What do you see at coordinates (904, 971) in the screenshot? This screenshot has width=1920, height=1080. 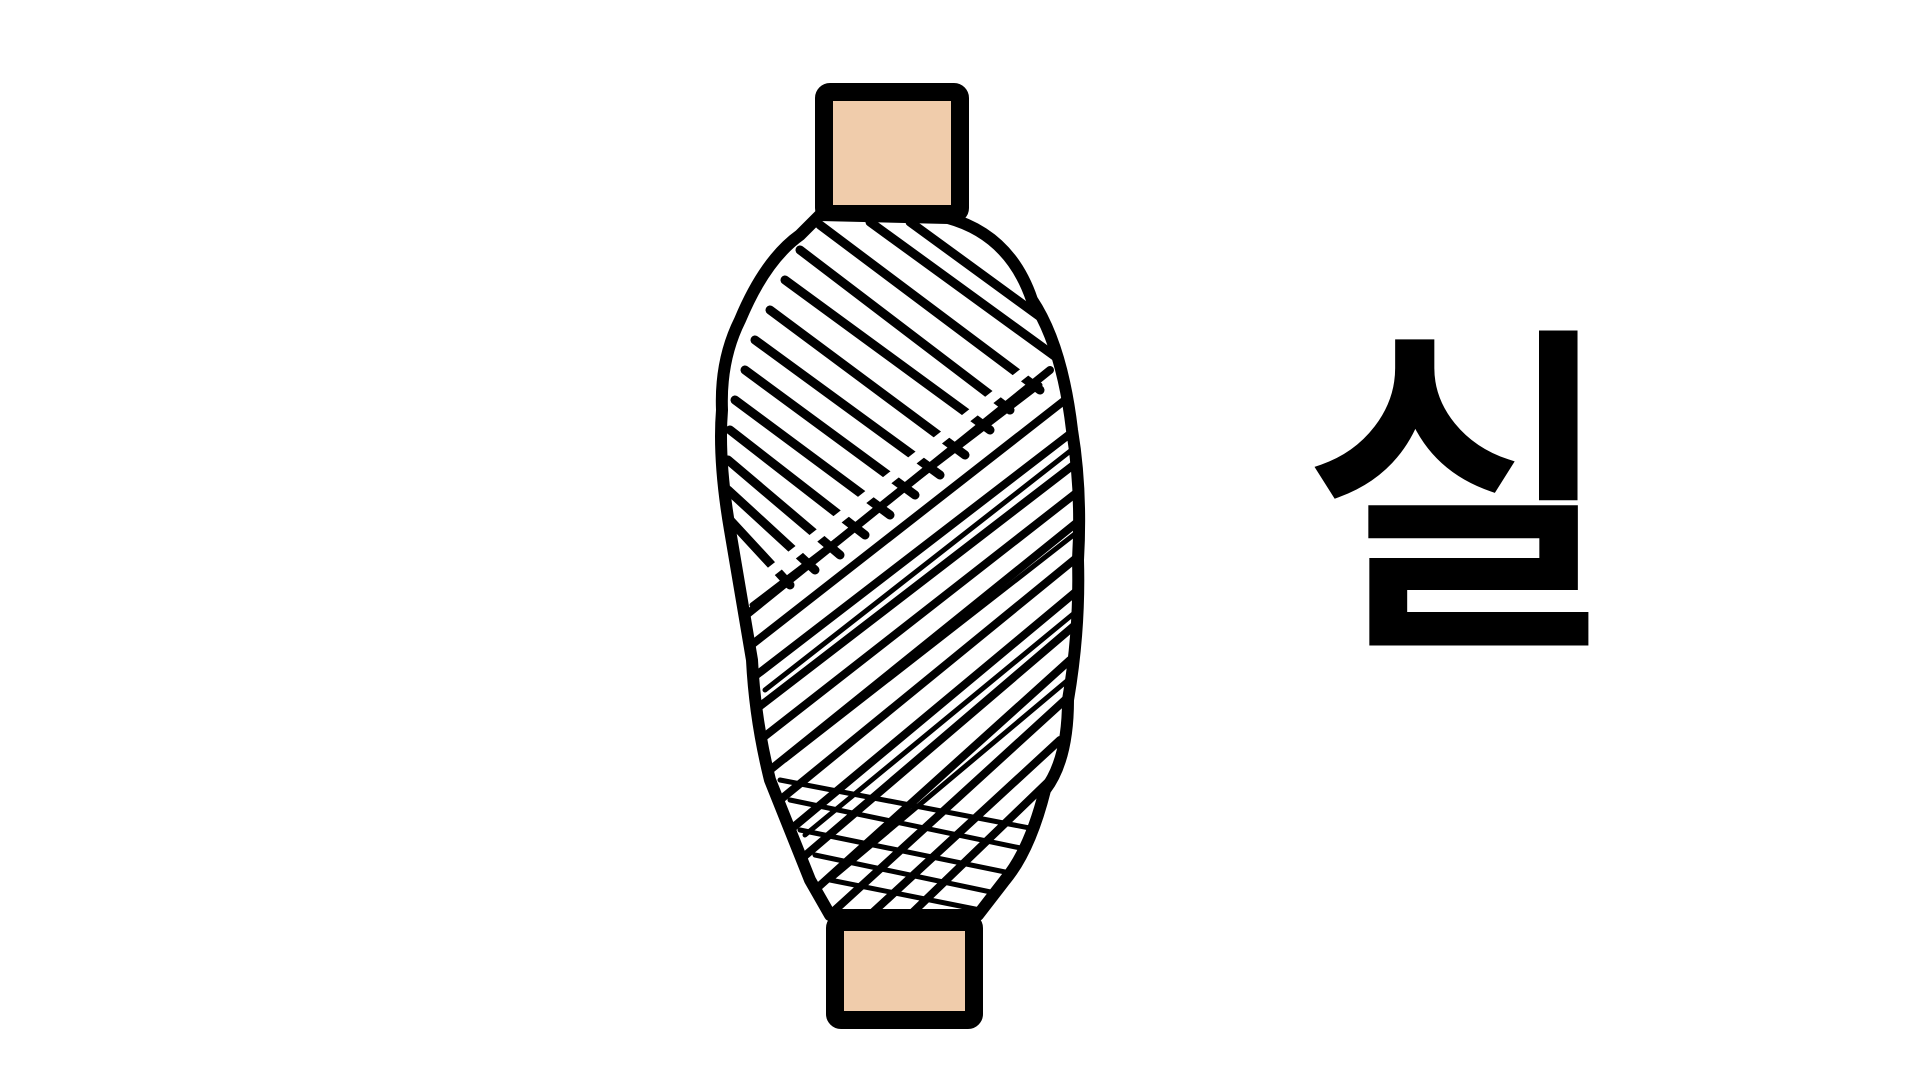 I see `spool-bottom-cap` at bounding box center [904, 971].